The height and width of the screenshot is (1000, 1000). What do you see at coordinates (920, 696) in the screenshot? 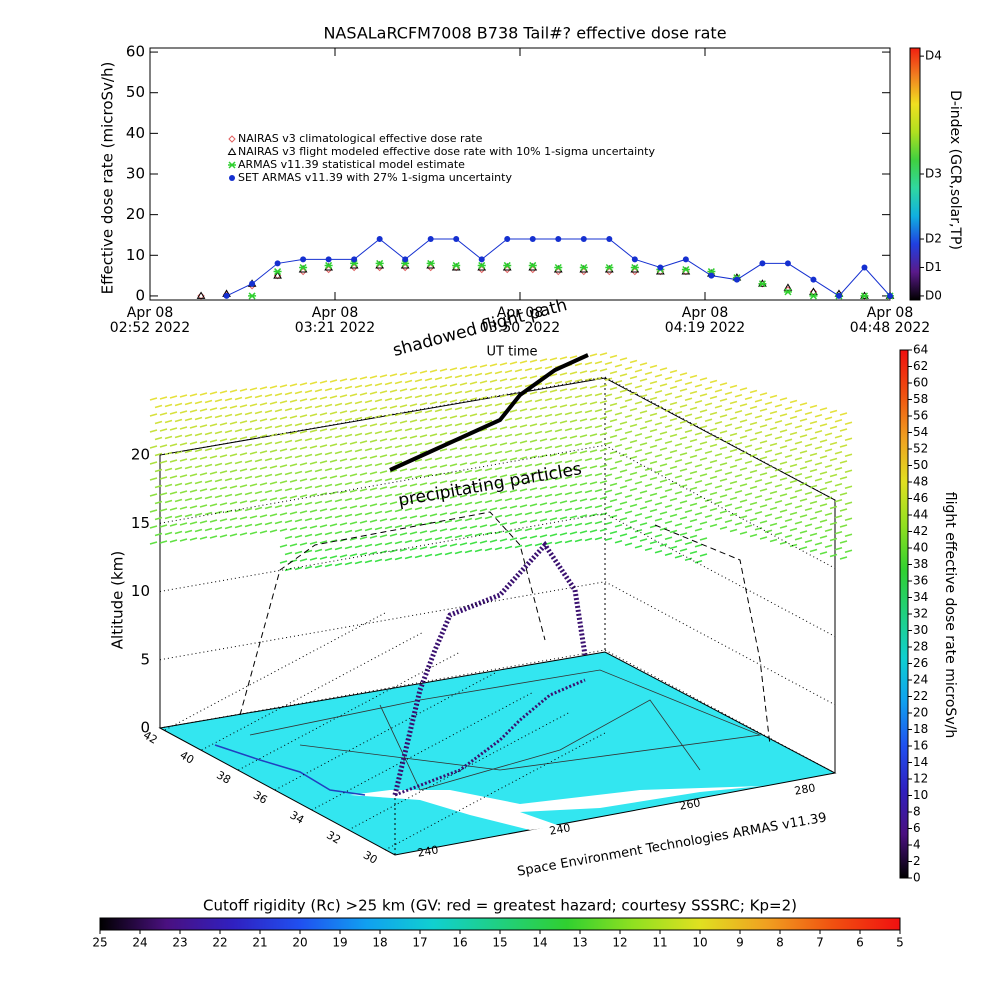
I see `colorbar-tick-label: 22` at bounding box center [920, 696].